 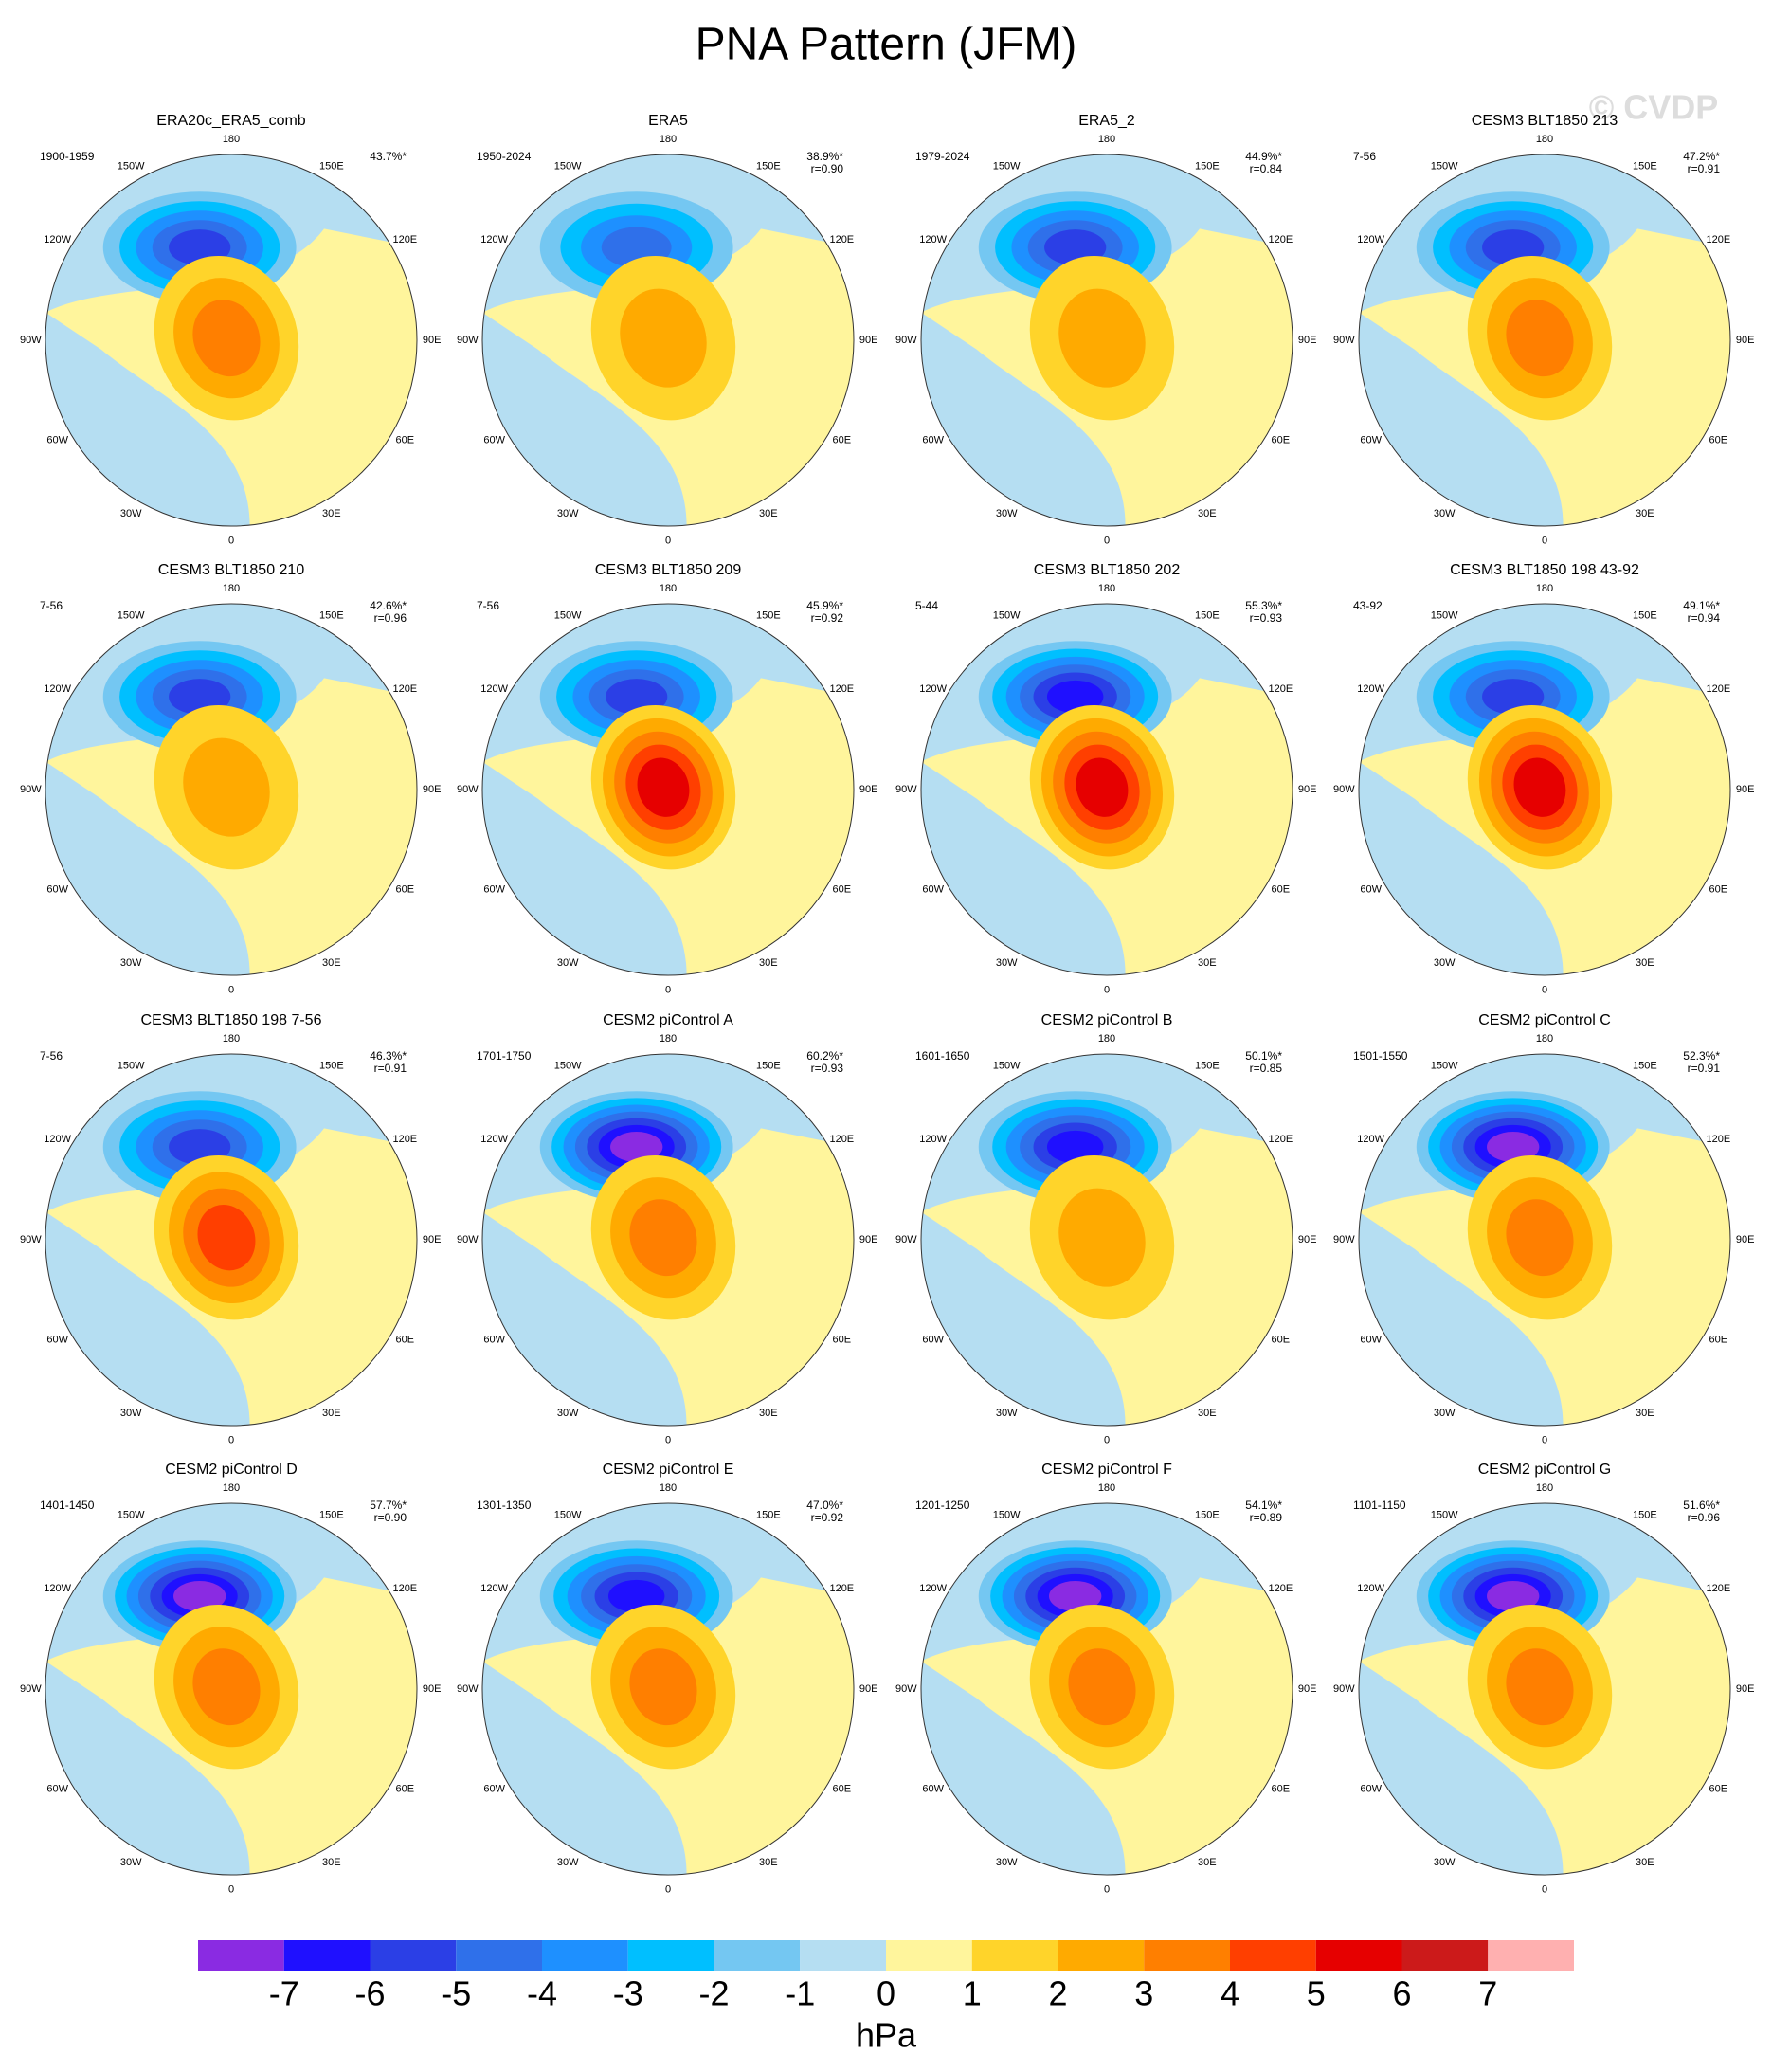 I want to click on colorbar-label: -6, so click(x=369, y=1993).